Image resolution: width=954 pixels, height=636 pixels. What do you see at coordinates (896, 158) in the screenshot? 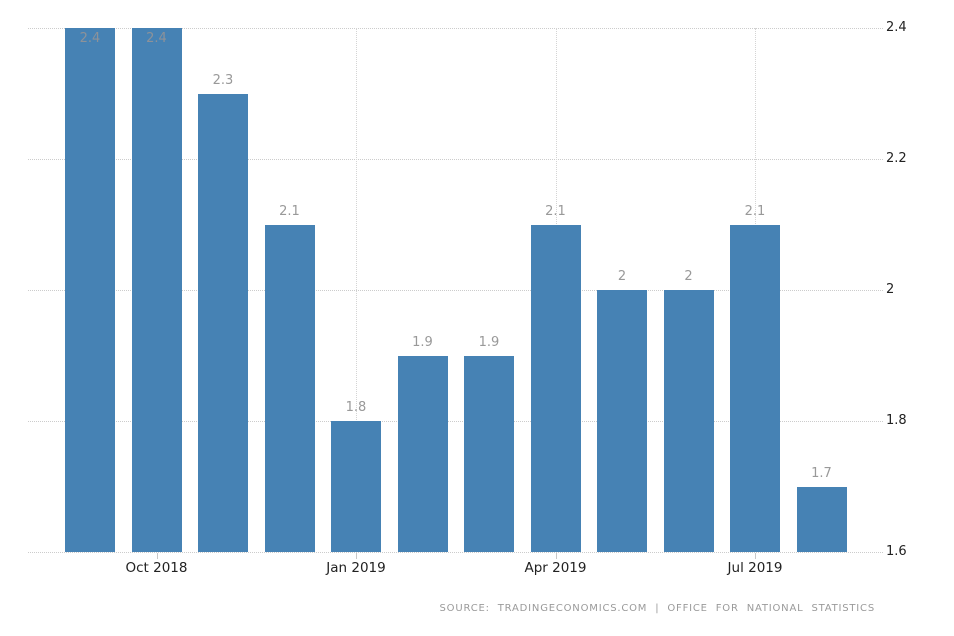
I see `y-axis-tick-label: 2.2` at bounding box center [896, 158].